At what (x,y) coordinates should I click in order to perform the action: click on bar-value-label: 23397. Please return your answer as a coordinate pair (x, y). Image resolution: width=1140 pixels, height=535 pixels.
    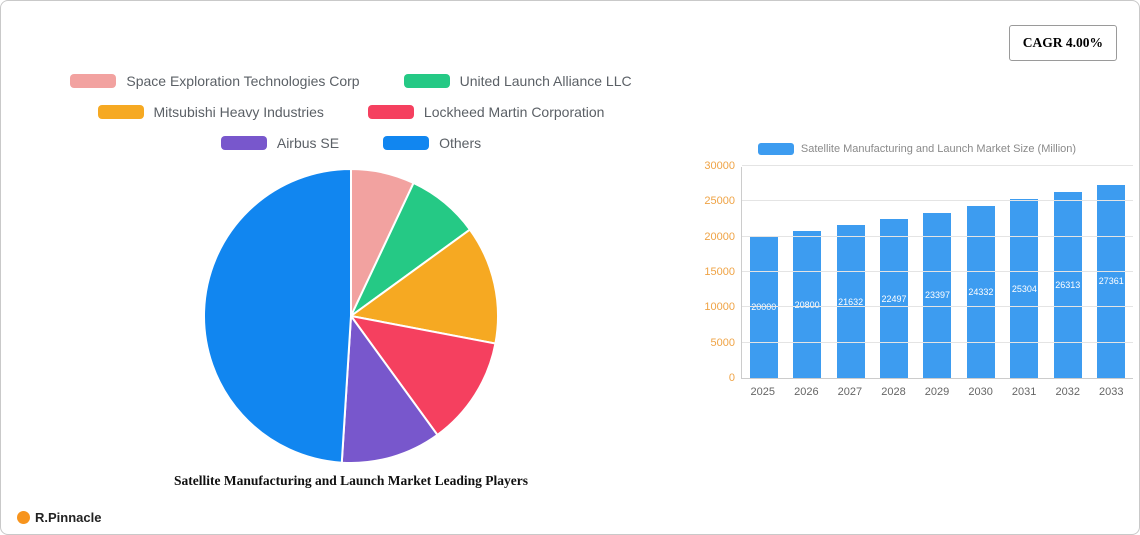
    Looking at the image, I should click on (937, 295).